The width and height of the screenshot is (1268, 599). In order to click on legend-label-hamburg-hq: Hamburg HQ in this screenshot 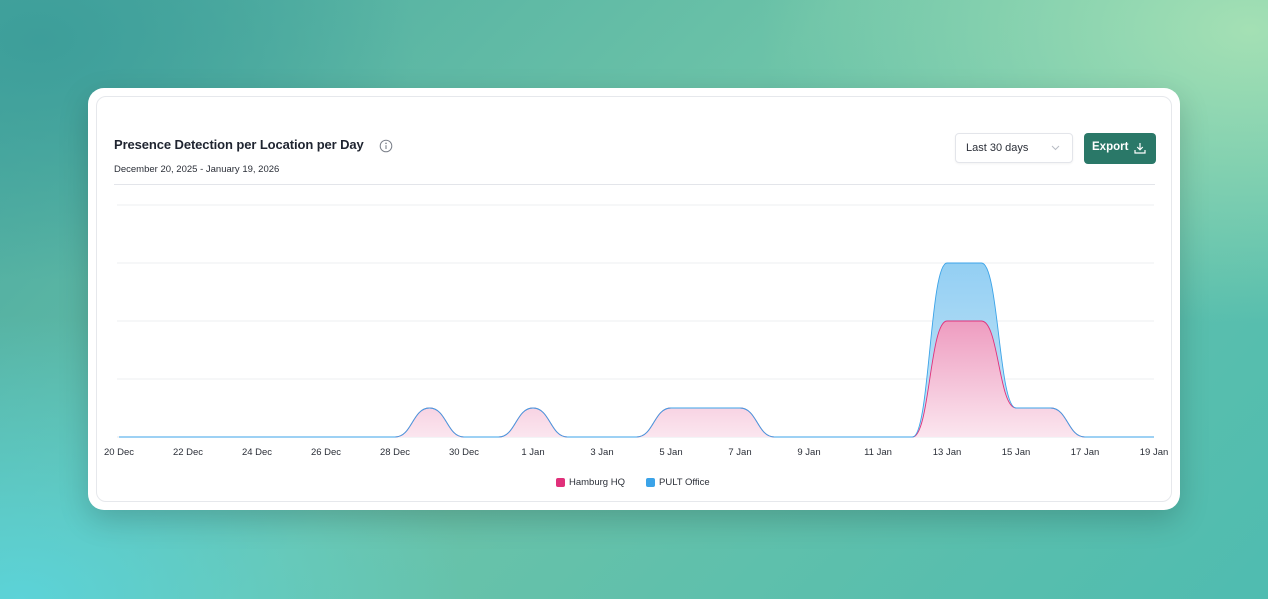, I will do `click(597, 482)`.